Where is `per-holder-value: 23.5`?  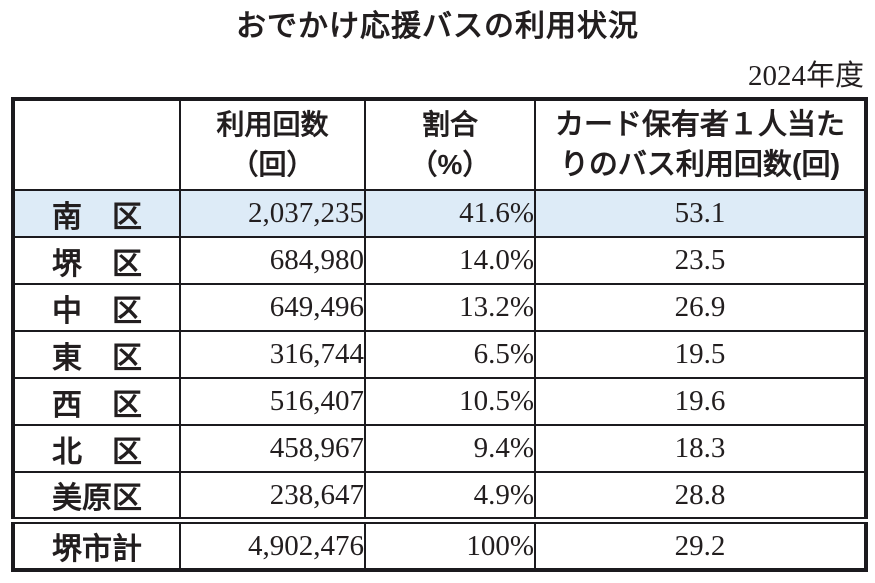 per-holder-value: 23.5 is located at coordinates (700, 260).